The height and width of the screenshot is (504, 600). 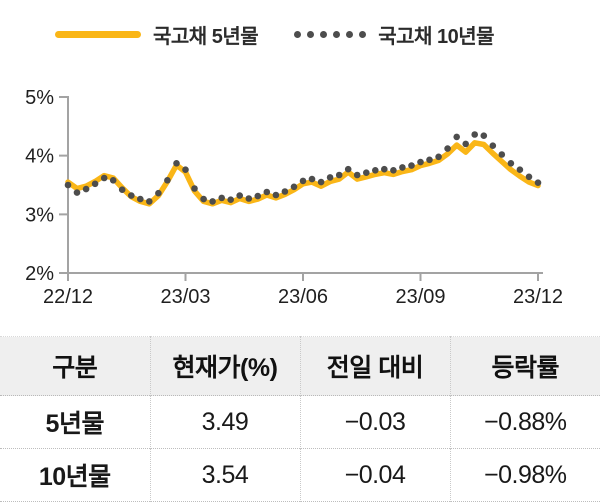 I want to click on legend-line-swatch-5y-icon, so click(x=98, y=34).